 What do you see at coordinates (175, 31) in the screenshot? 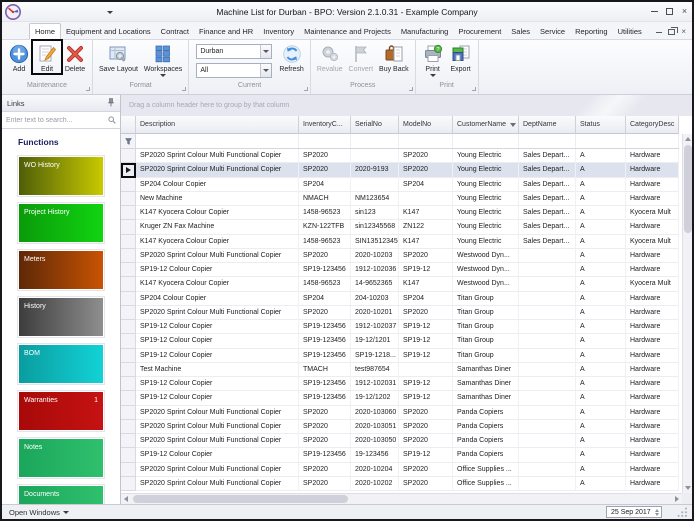
I see `tab-contract: Contract` at bounding box center [175, 31].